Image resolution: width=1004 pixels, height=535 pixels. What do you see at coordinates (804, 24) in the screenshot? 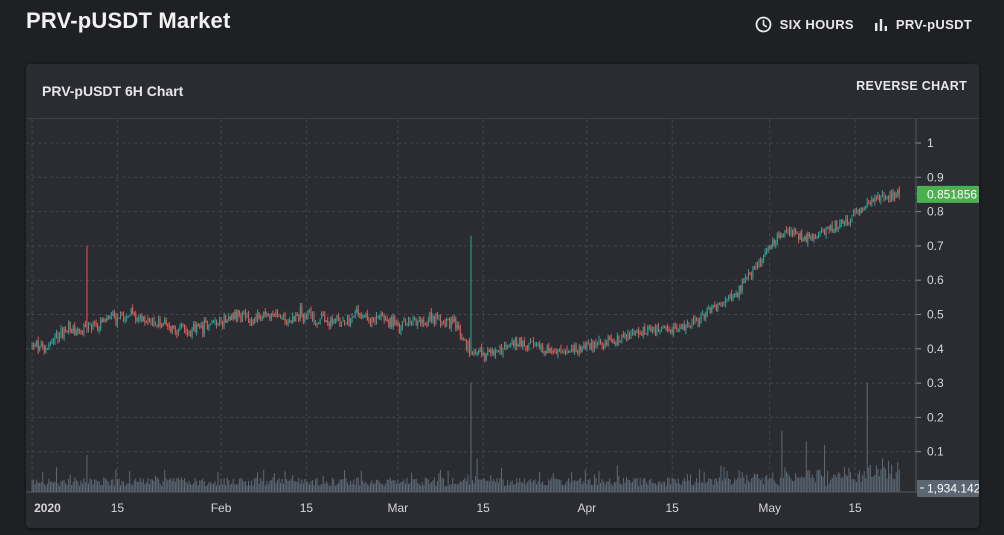
I see `interval-button: SIX HOURS` at bounding box center [804, 24].